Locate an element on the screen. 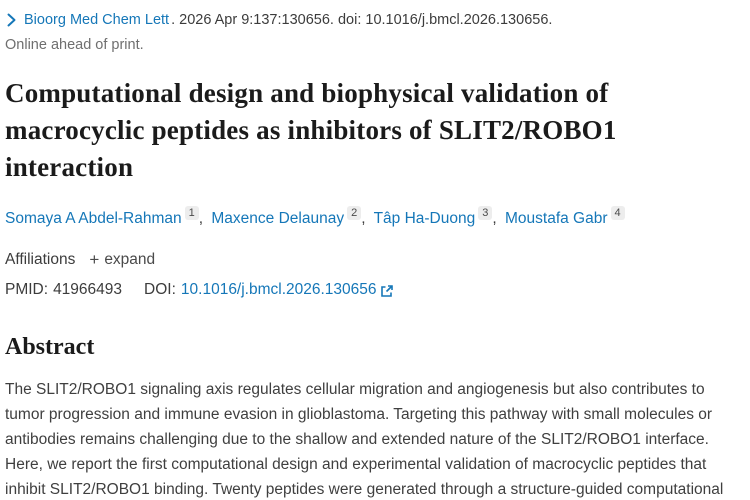 This screenshot has height=500, width=750. doi-value: 10.1016/j.bmcl.2026.130656 is located at coordinates (278, 289).